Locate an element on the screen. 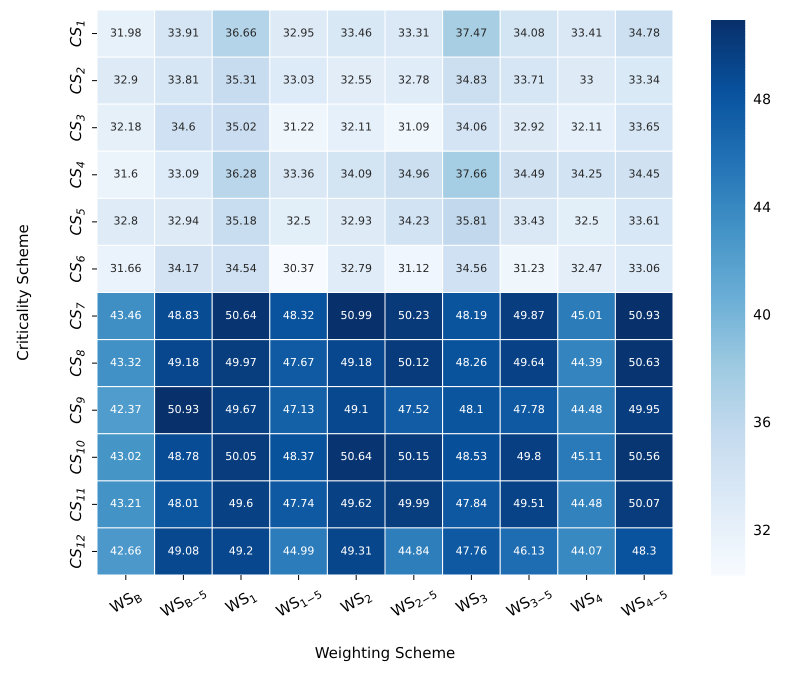  x-axis-title: Weighting Scheme is located at coordinates (385, 653).